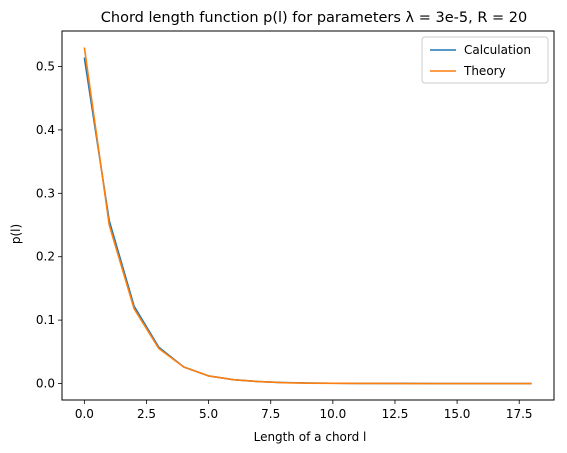 The image size is (567, 453). I want to click on legend: Calculation Theory, so click(485, 60).